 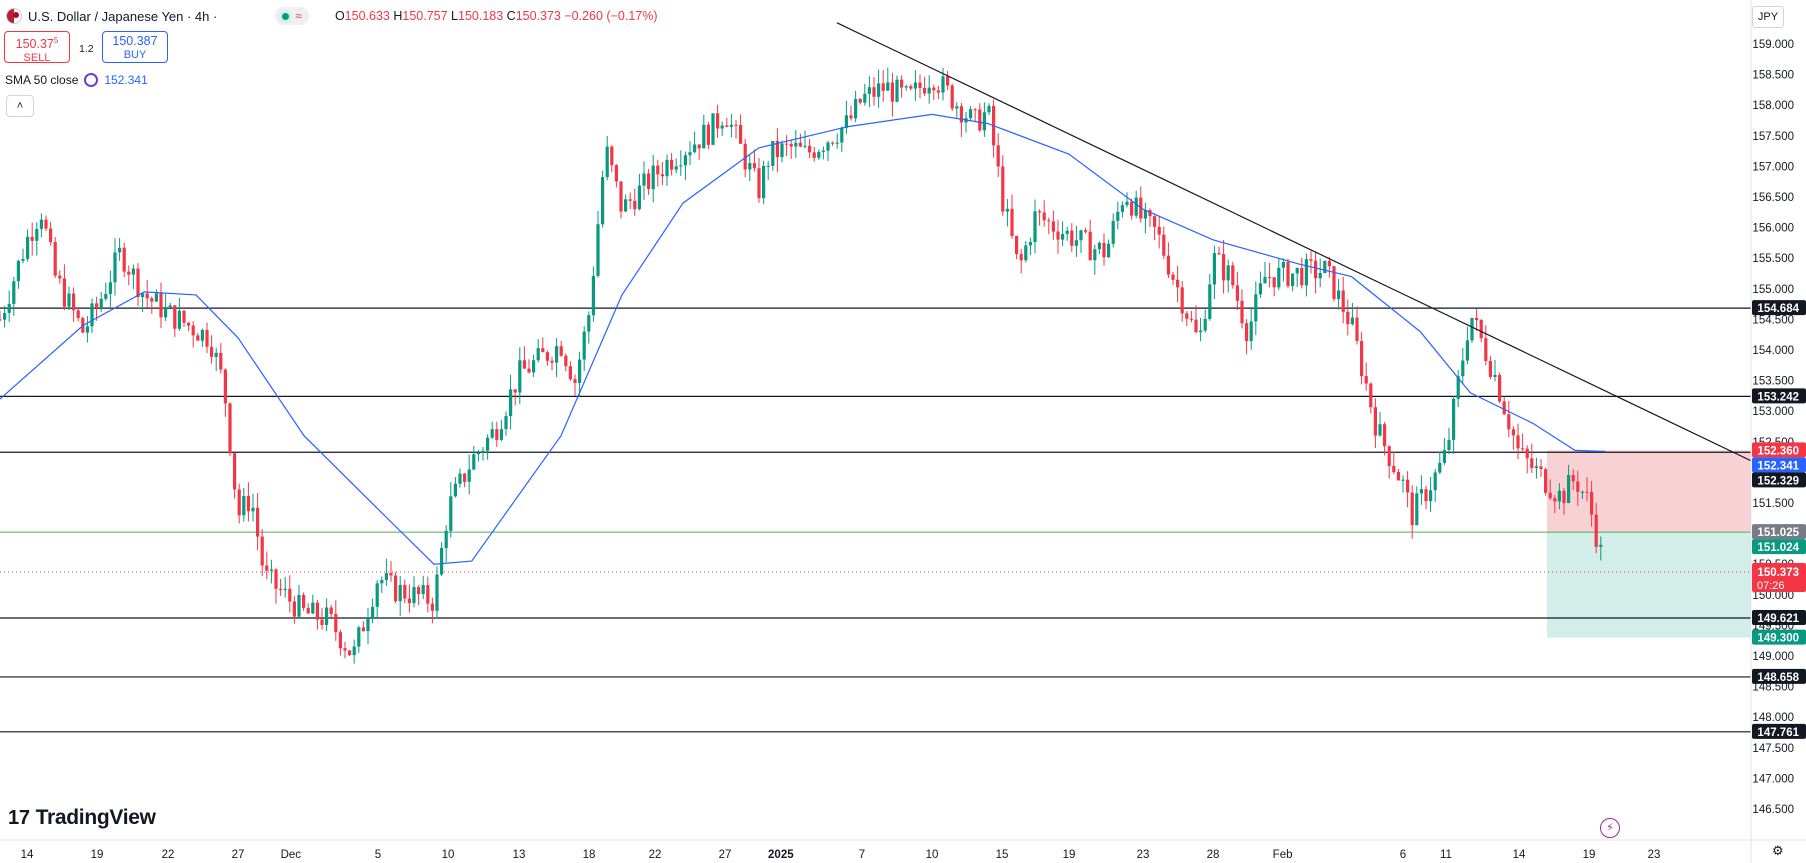 I want to click on sma-legend: SMA 50 close 152.341, so click(x=76, y=80).